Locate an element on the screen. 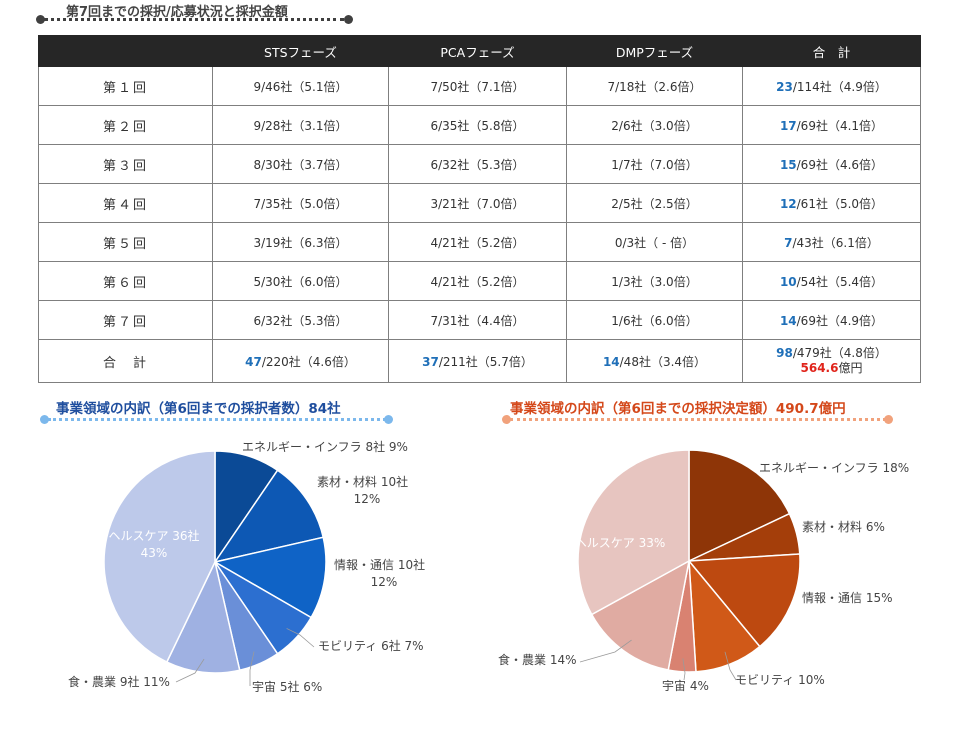  total-pca-rest: /211社（5.7倍） is located at coordinates (485, 361).